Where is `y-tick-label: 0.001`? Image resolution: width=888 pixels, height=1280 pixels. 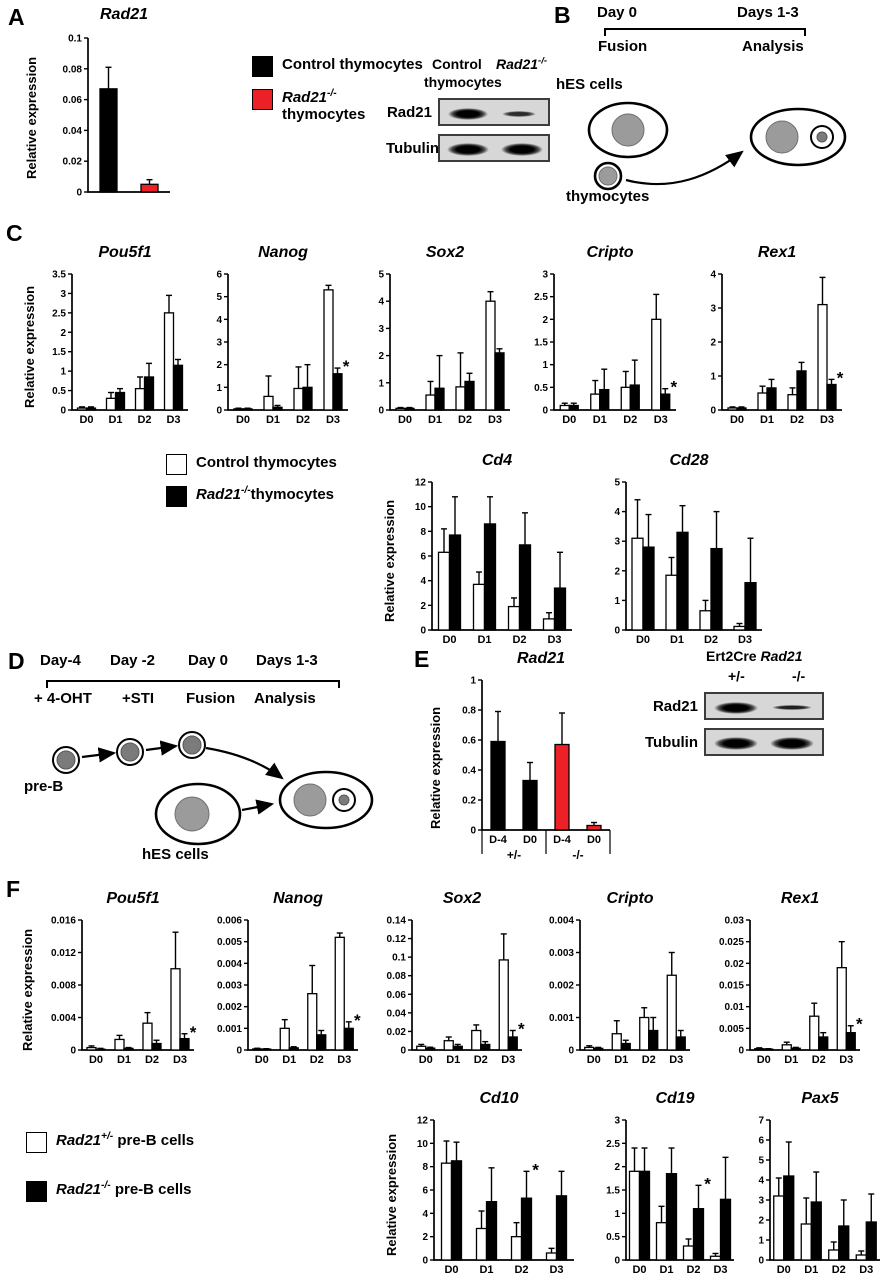
y-tick-label: 0.001 is located at coordinates (229, 1029).